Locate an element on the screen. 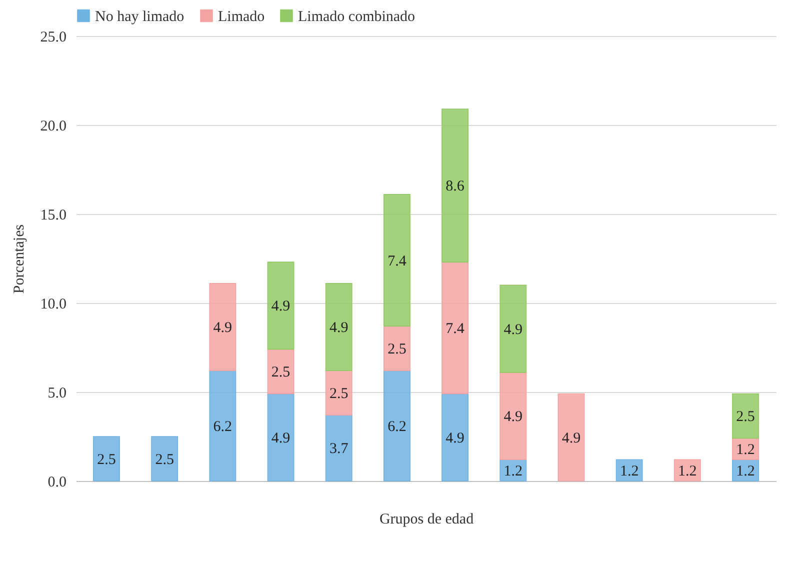 Image resolution: width=792 pixels, height=561 pixels. y-tick-label: 5.0 is located at coordinates (57, 394).